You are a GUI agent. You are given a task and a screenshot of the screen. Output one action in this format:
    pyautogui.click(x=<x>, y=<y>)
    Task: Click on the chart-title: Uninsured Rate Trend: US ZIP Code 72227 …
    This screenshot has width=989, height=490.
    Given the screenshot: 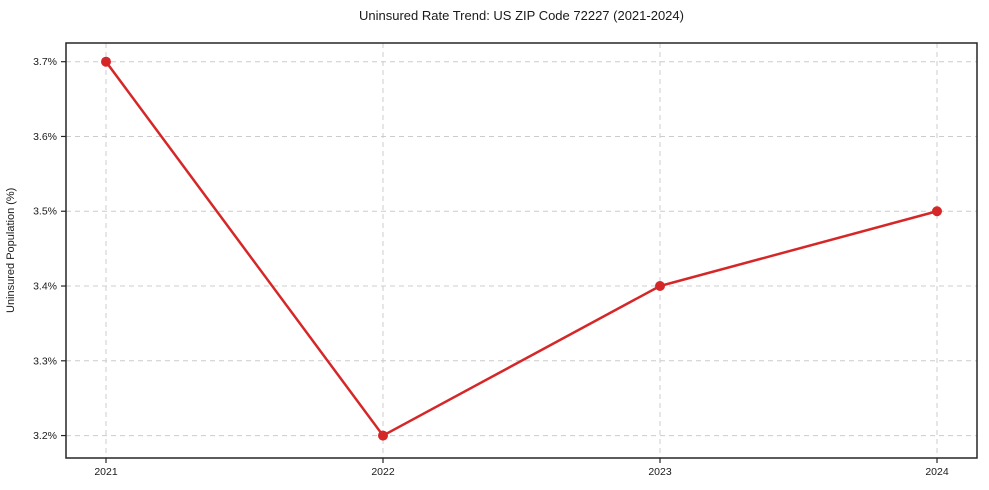 What is the action you would take?
    pyautogui.click(x=521, y=15)
    